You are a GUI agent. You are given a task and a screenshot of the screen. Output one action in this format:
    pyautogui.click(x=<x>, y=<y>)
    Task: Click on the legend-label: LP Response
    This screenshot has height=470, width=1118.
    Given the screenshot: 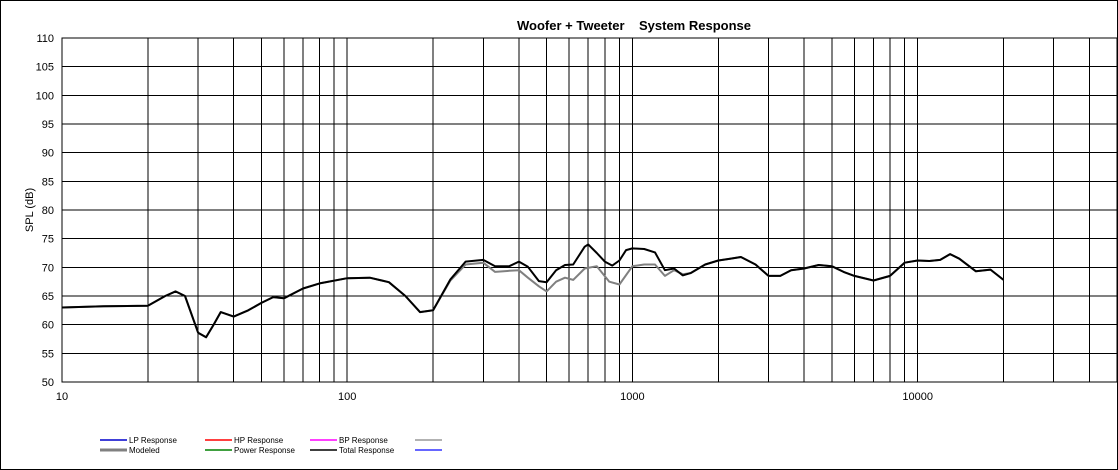 What is the action you would take?
    pyautogui.click(x=153, y=440)
    